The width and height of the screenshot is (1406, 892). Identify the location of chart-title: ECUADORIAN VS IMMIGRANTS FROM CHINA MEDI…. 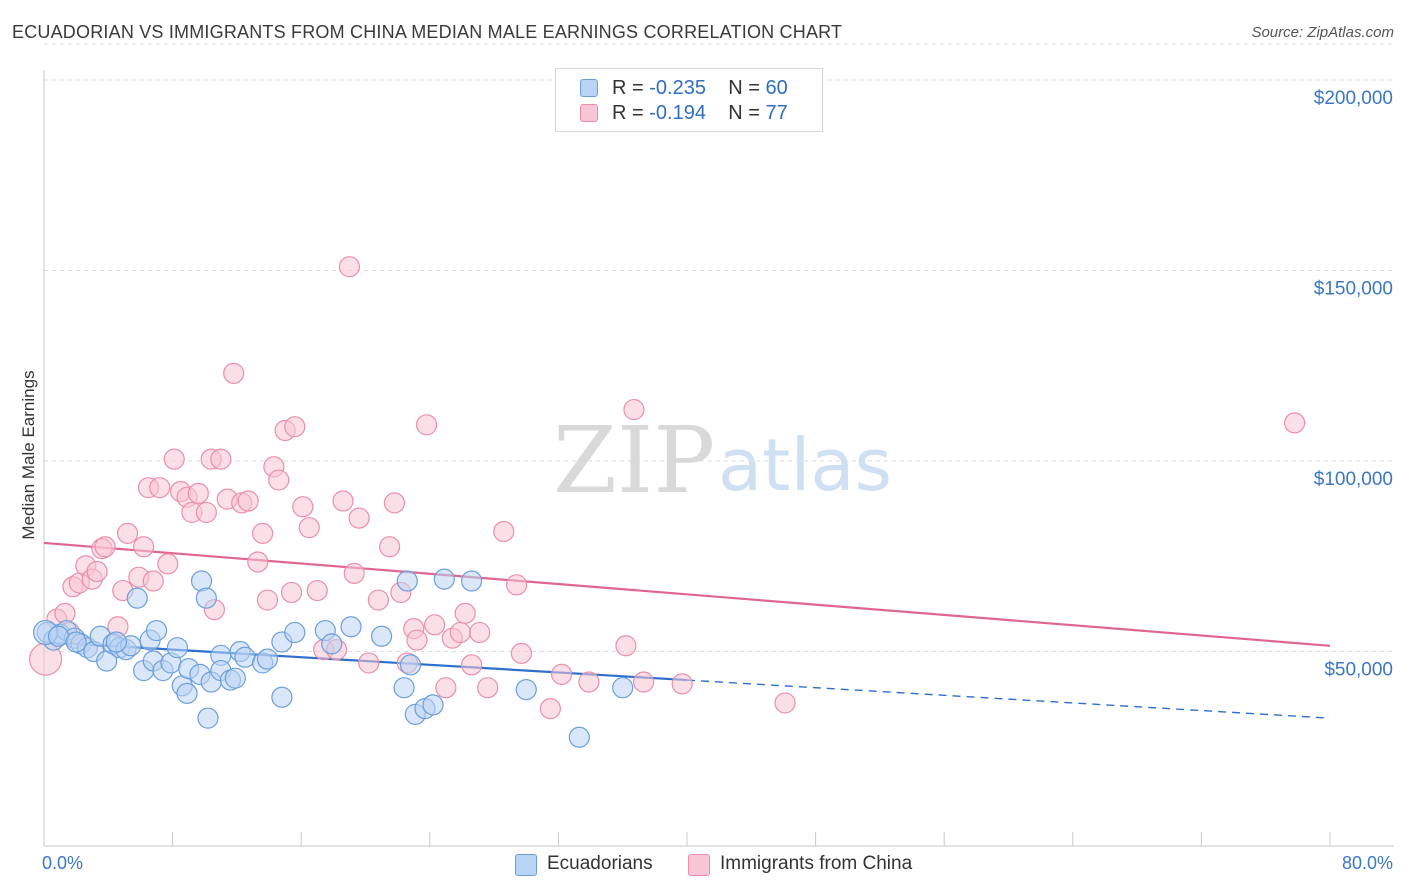
(427, 32).